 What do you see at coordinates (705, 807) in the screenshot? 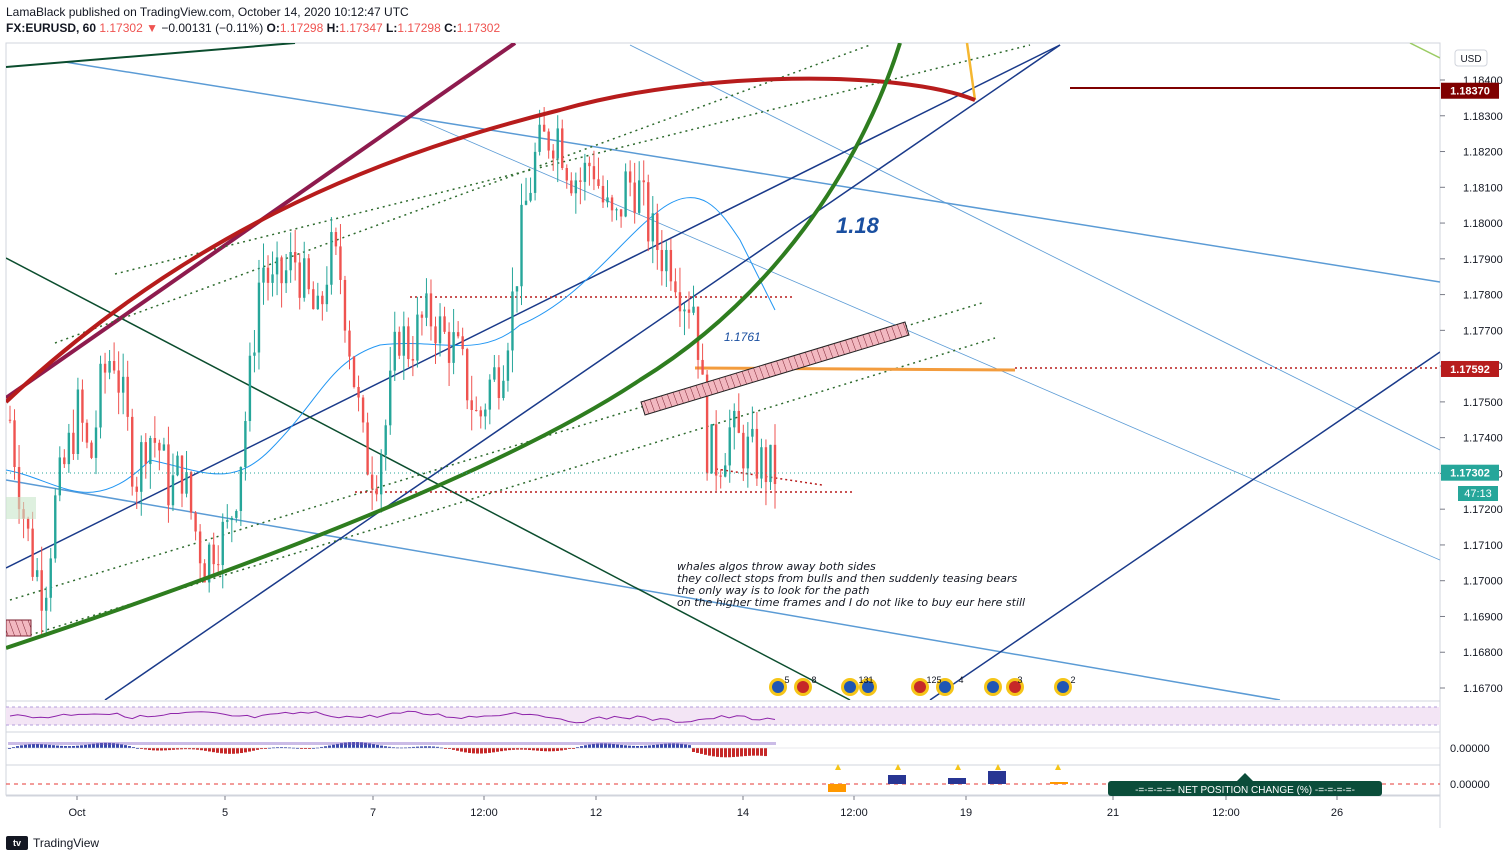
I see `time-axis: Oct 5 7 12:00 12 14 12:00 19 21 12:00 26` at bounding box center [705, 807].